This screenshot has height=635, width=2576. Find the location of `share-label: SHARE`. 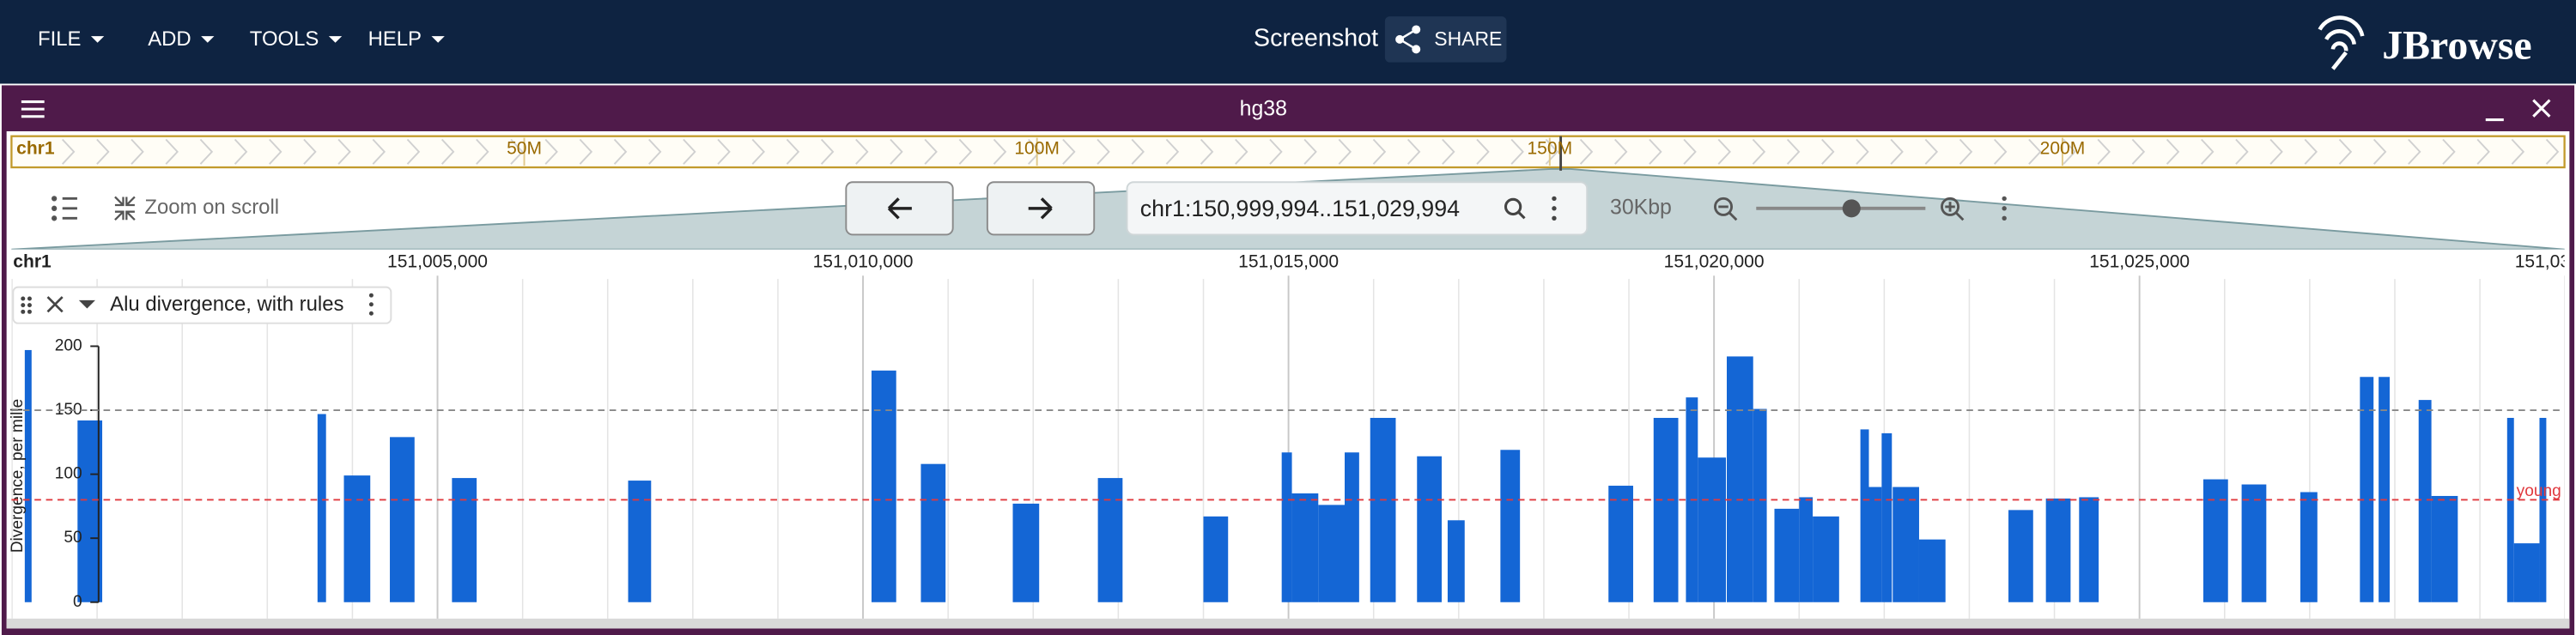

share-label: SHARE is located at coordinates (1468, 38).